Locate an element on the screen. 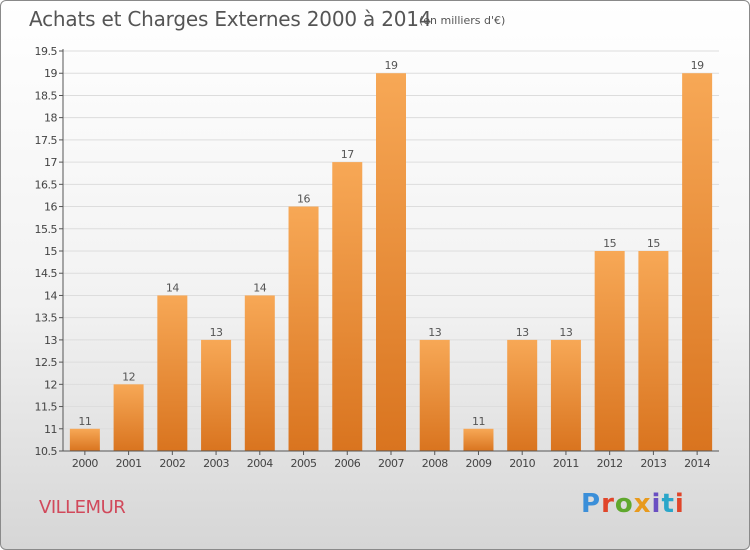  logo-letter: o is located at coordinates (624, 504).